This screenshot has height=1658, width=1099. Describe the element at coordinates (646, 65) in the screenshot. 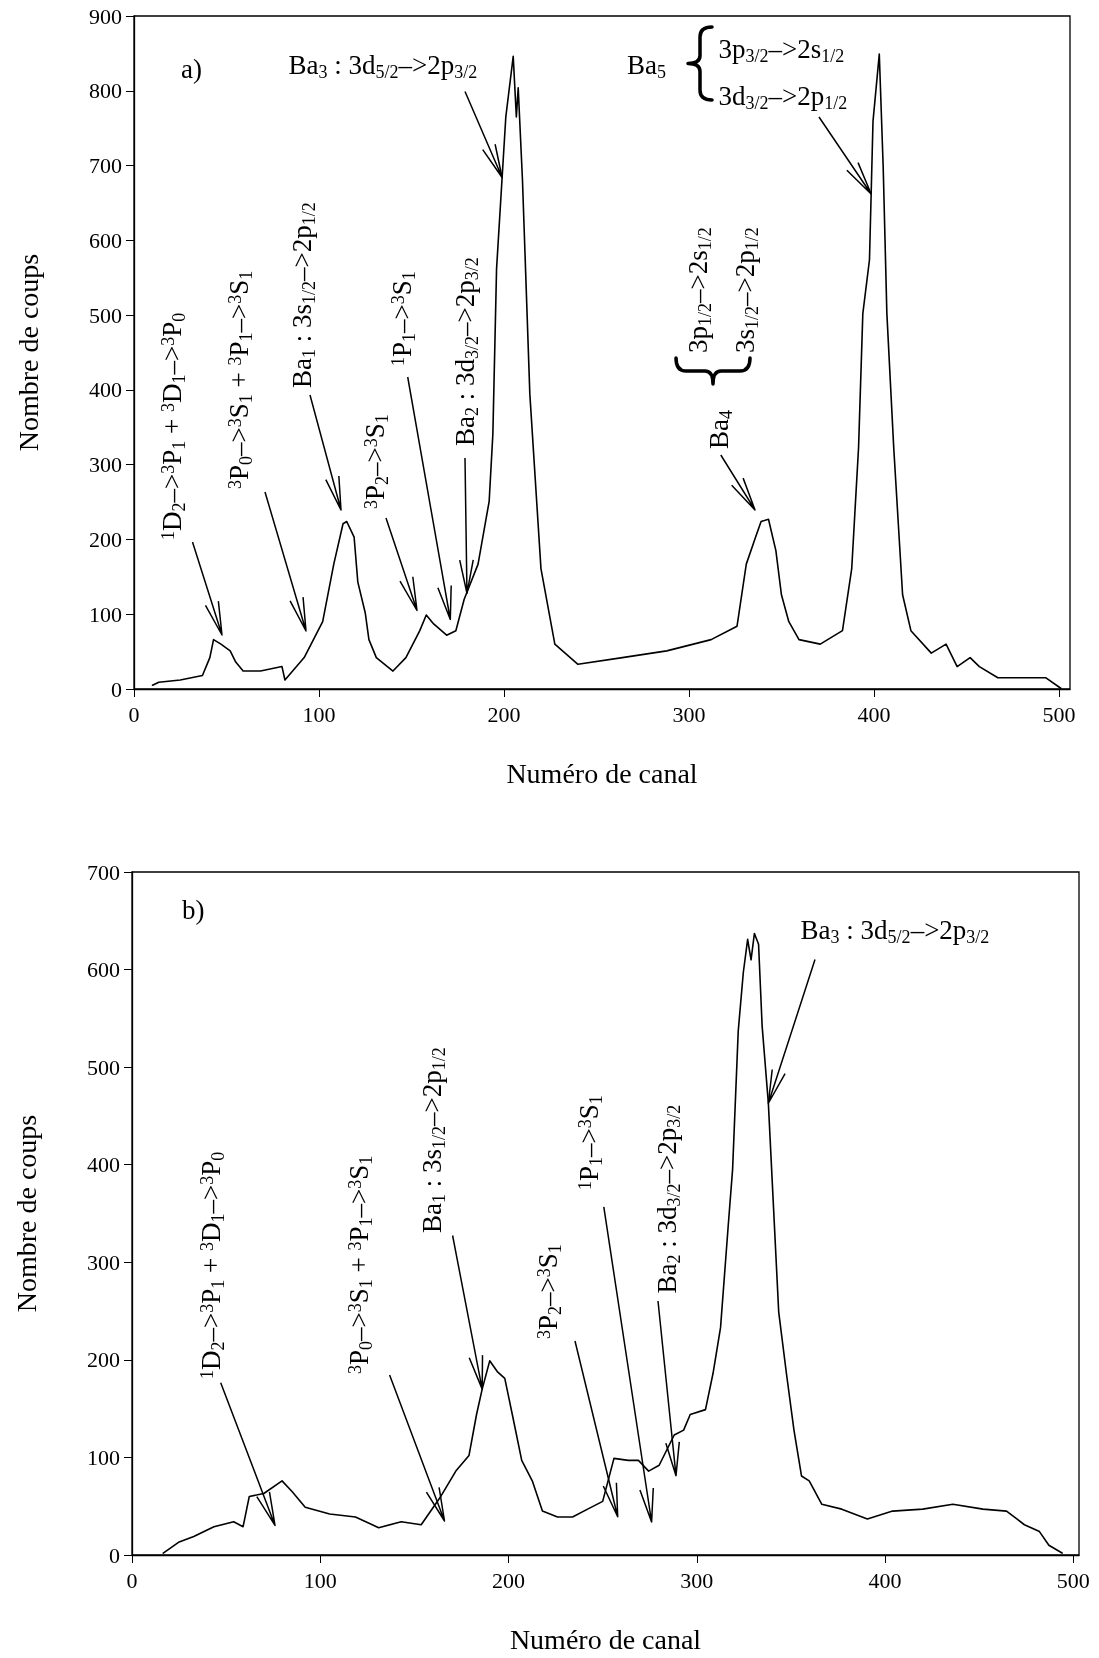

I see `annotation: Ba$_{5}$` at that location.